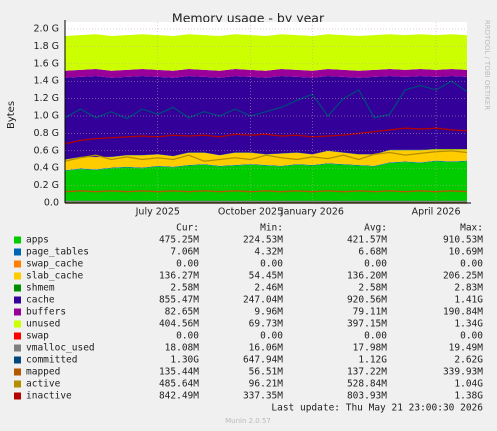  I want to click on y-tick-label: 1.0 G, so click(47, 116).